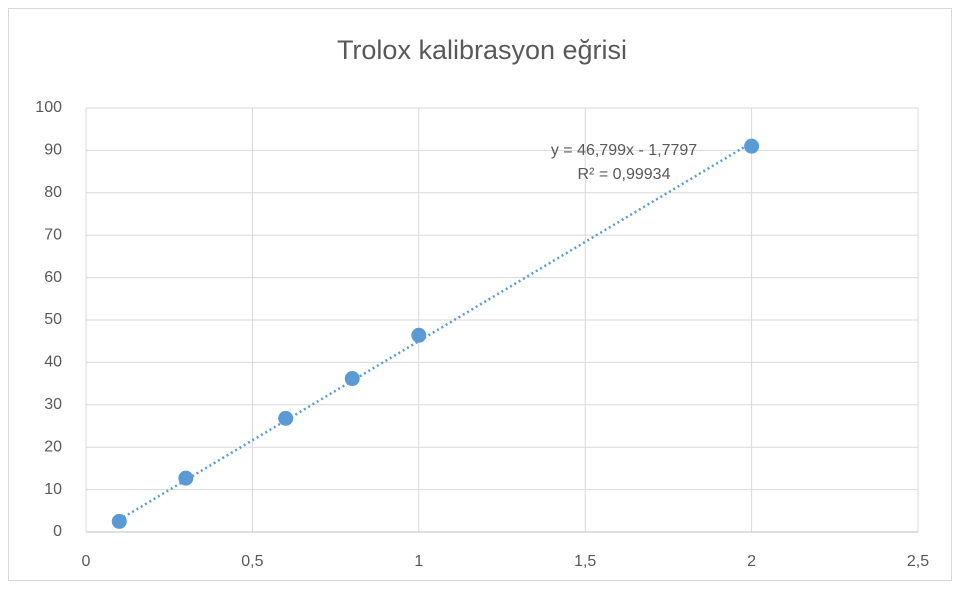  What do you see at coordinates (53, 277) in the screenshot?
I see `y-tick-label: 60` at bounding box center [53, 277].